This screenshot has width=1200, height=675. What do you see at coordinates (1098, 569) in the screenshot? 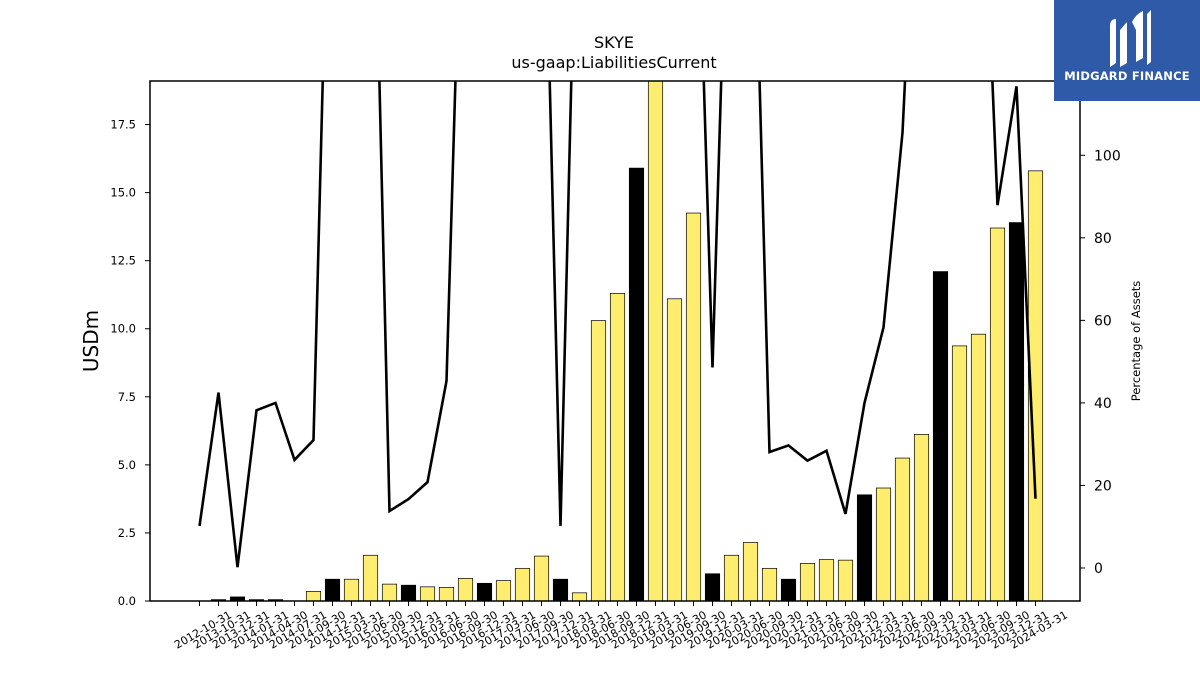
I see `y2-tick-label: 0` at bounding box center [1098, 569].